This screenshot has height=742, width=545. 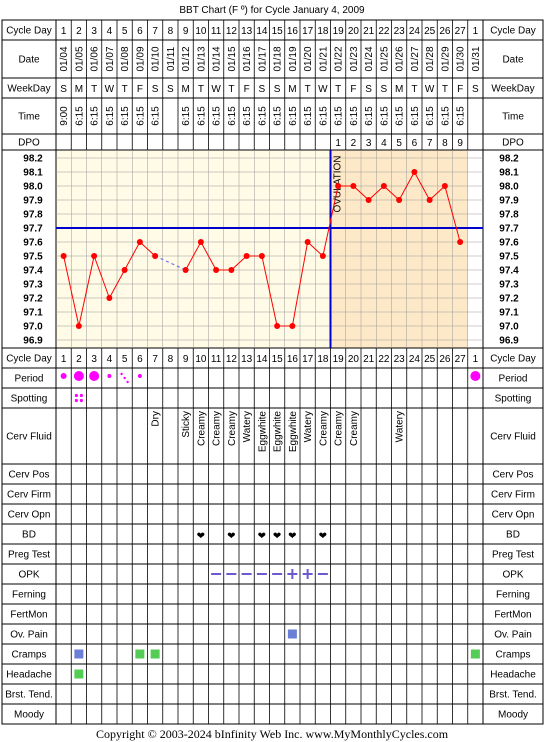 I want to click on row-label-left: WeekDay, so click(x=28, y=89).